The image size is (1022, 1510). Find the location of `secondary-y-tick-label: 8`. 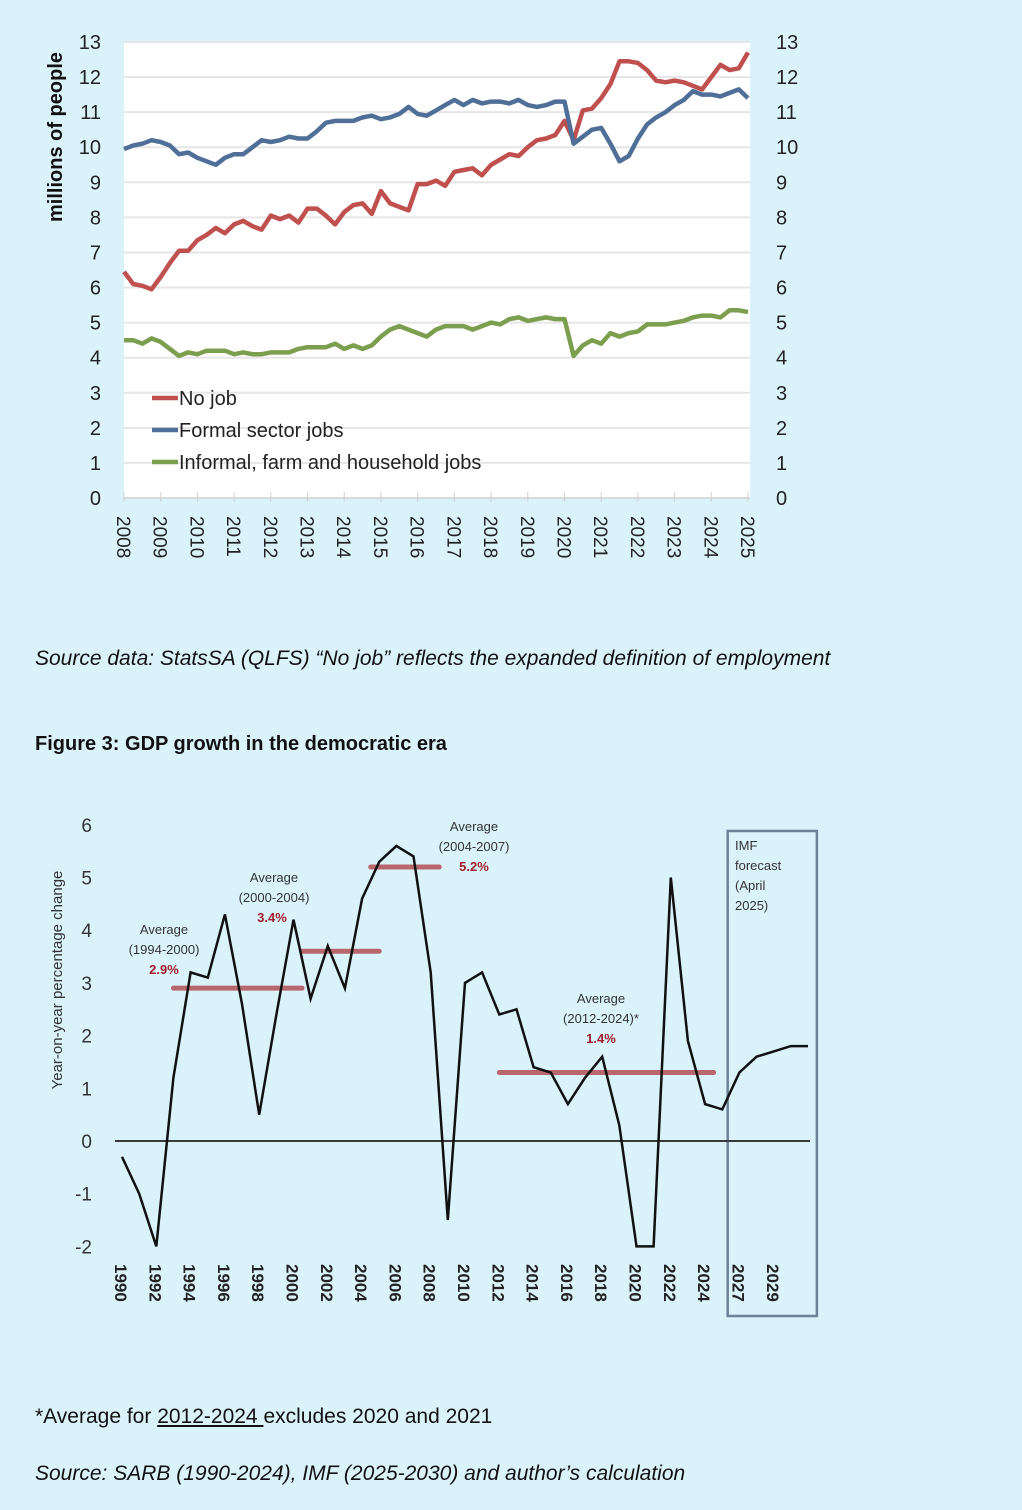

secondary-y-tick-label: 8 is located at coordinates (781, 218).